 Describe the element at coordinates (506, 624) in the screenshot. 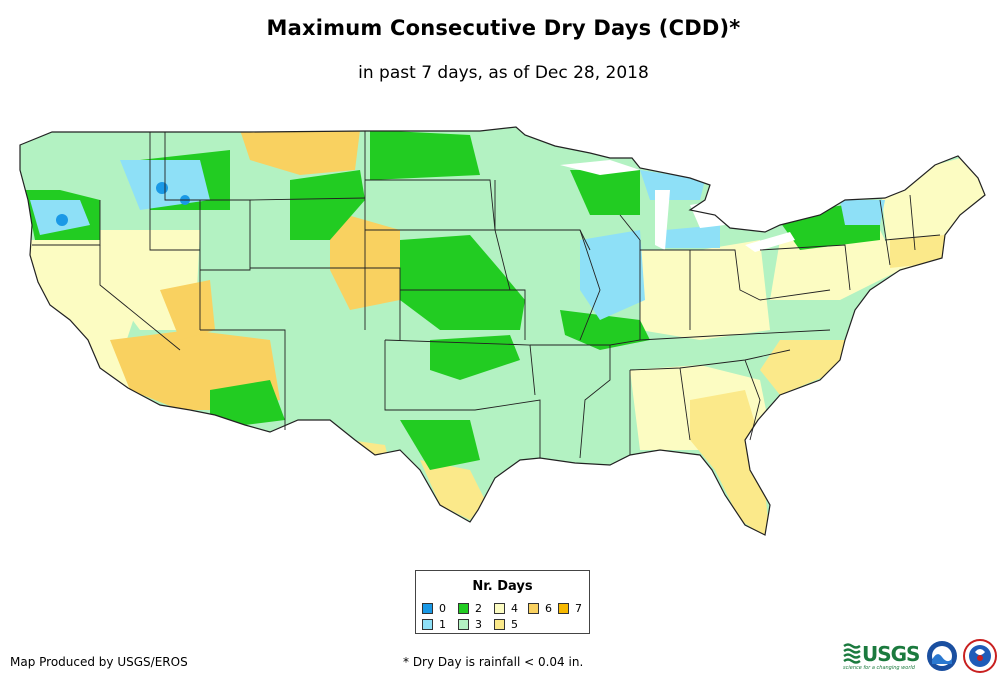

I see `legend-item-5: 5` at that location.